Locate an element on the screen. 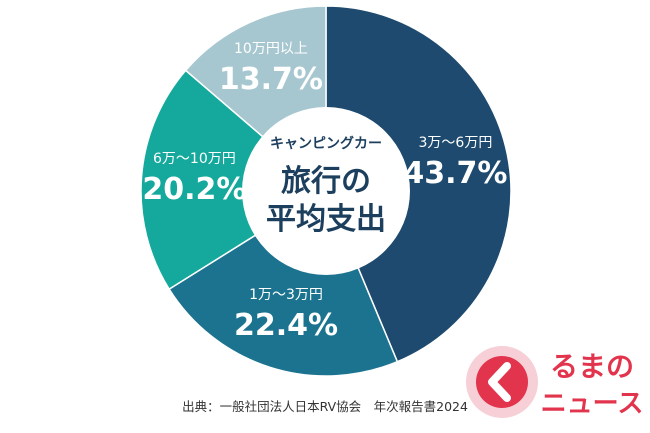 Image resolution: width=650 pixels, height=433 pixels. logo-chevron-icon is located at coordinates (499, 382).